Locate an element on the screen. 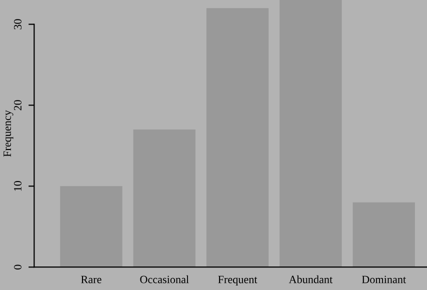  y-axis-title: Frequency is located at coordinates (9, 133).